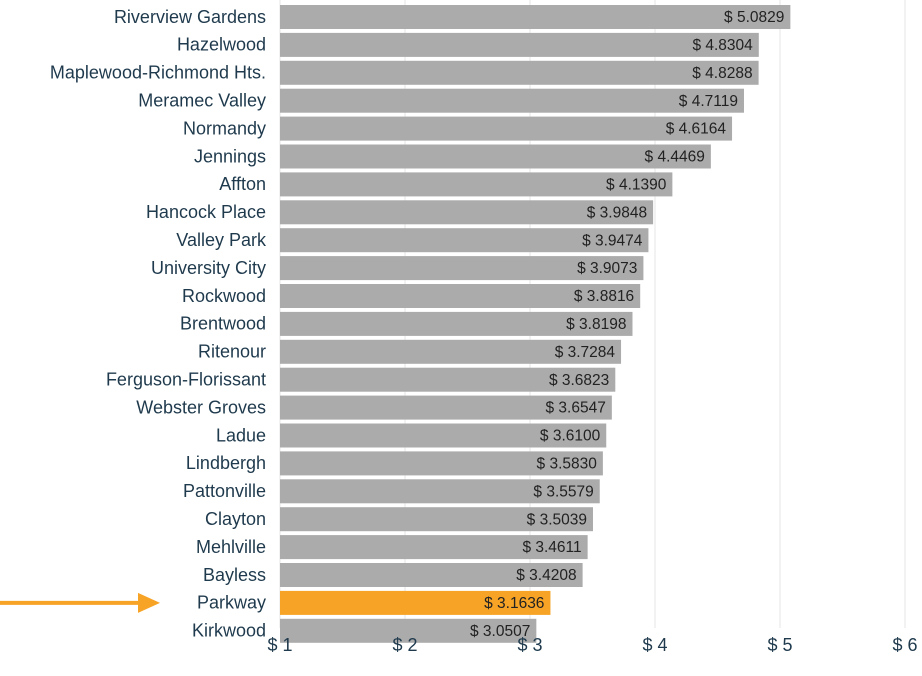 This screenshot has width=922, height=676. Describe the element at coordinates (232, 352) in the screenshot. I see `category-label: Ritenour` at that location.